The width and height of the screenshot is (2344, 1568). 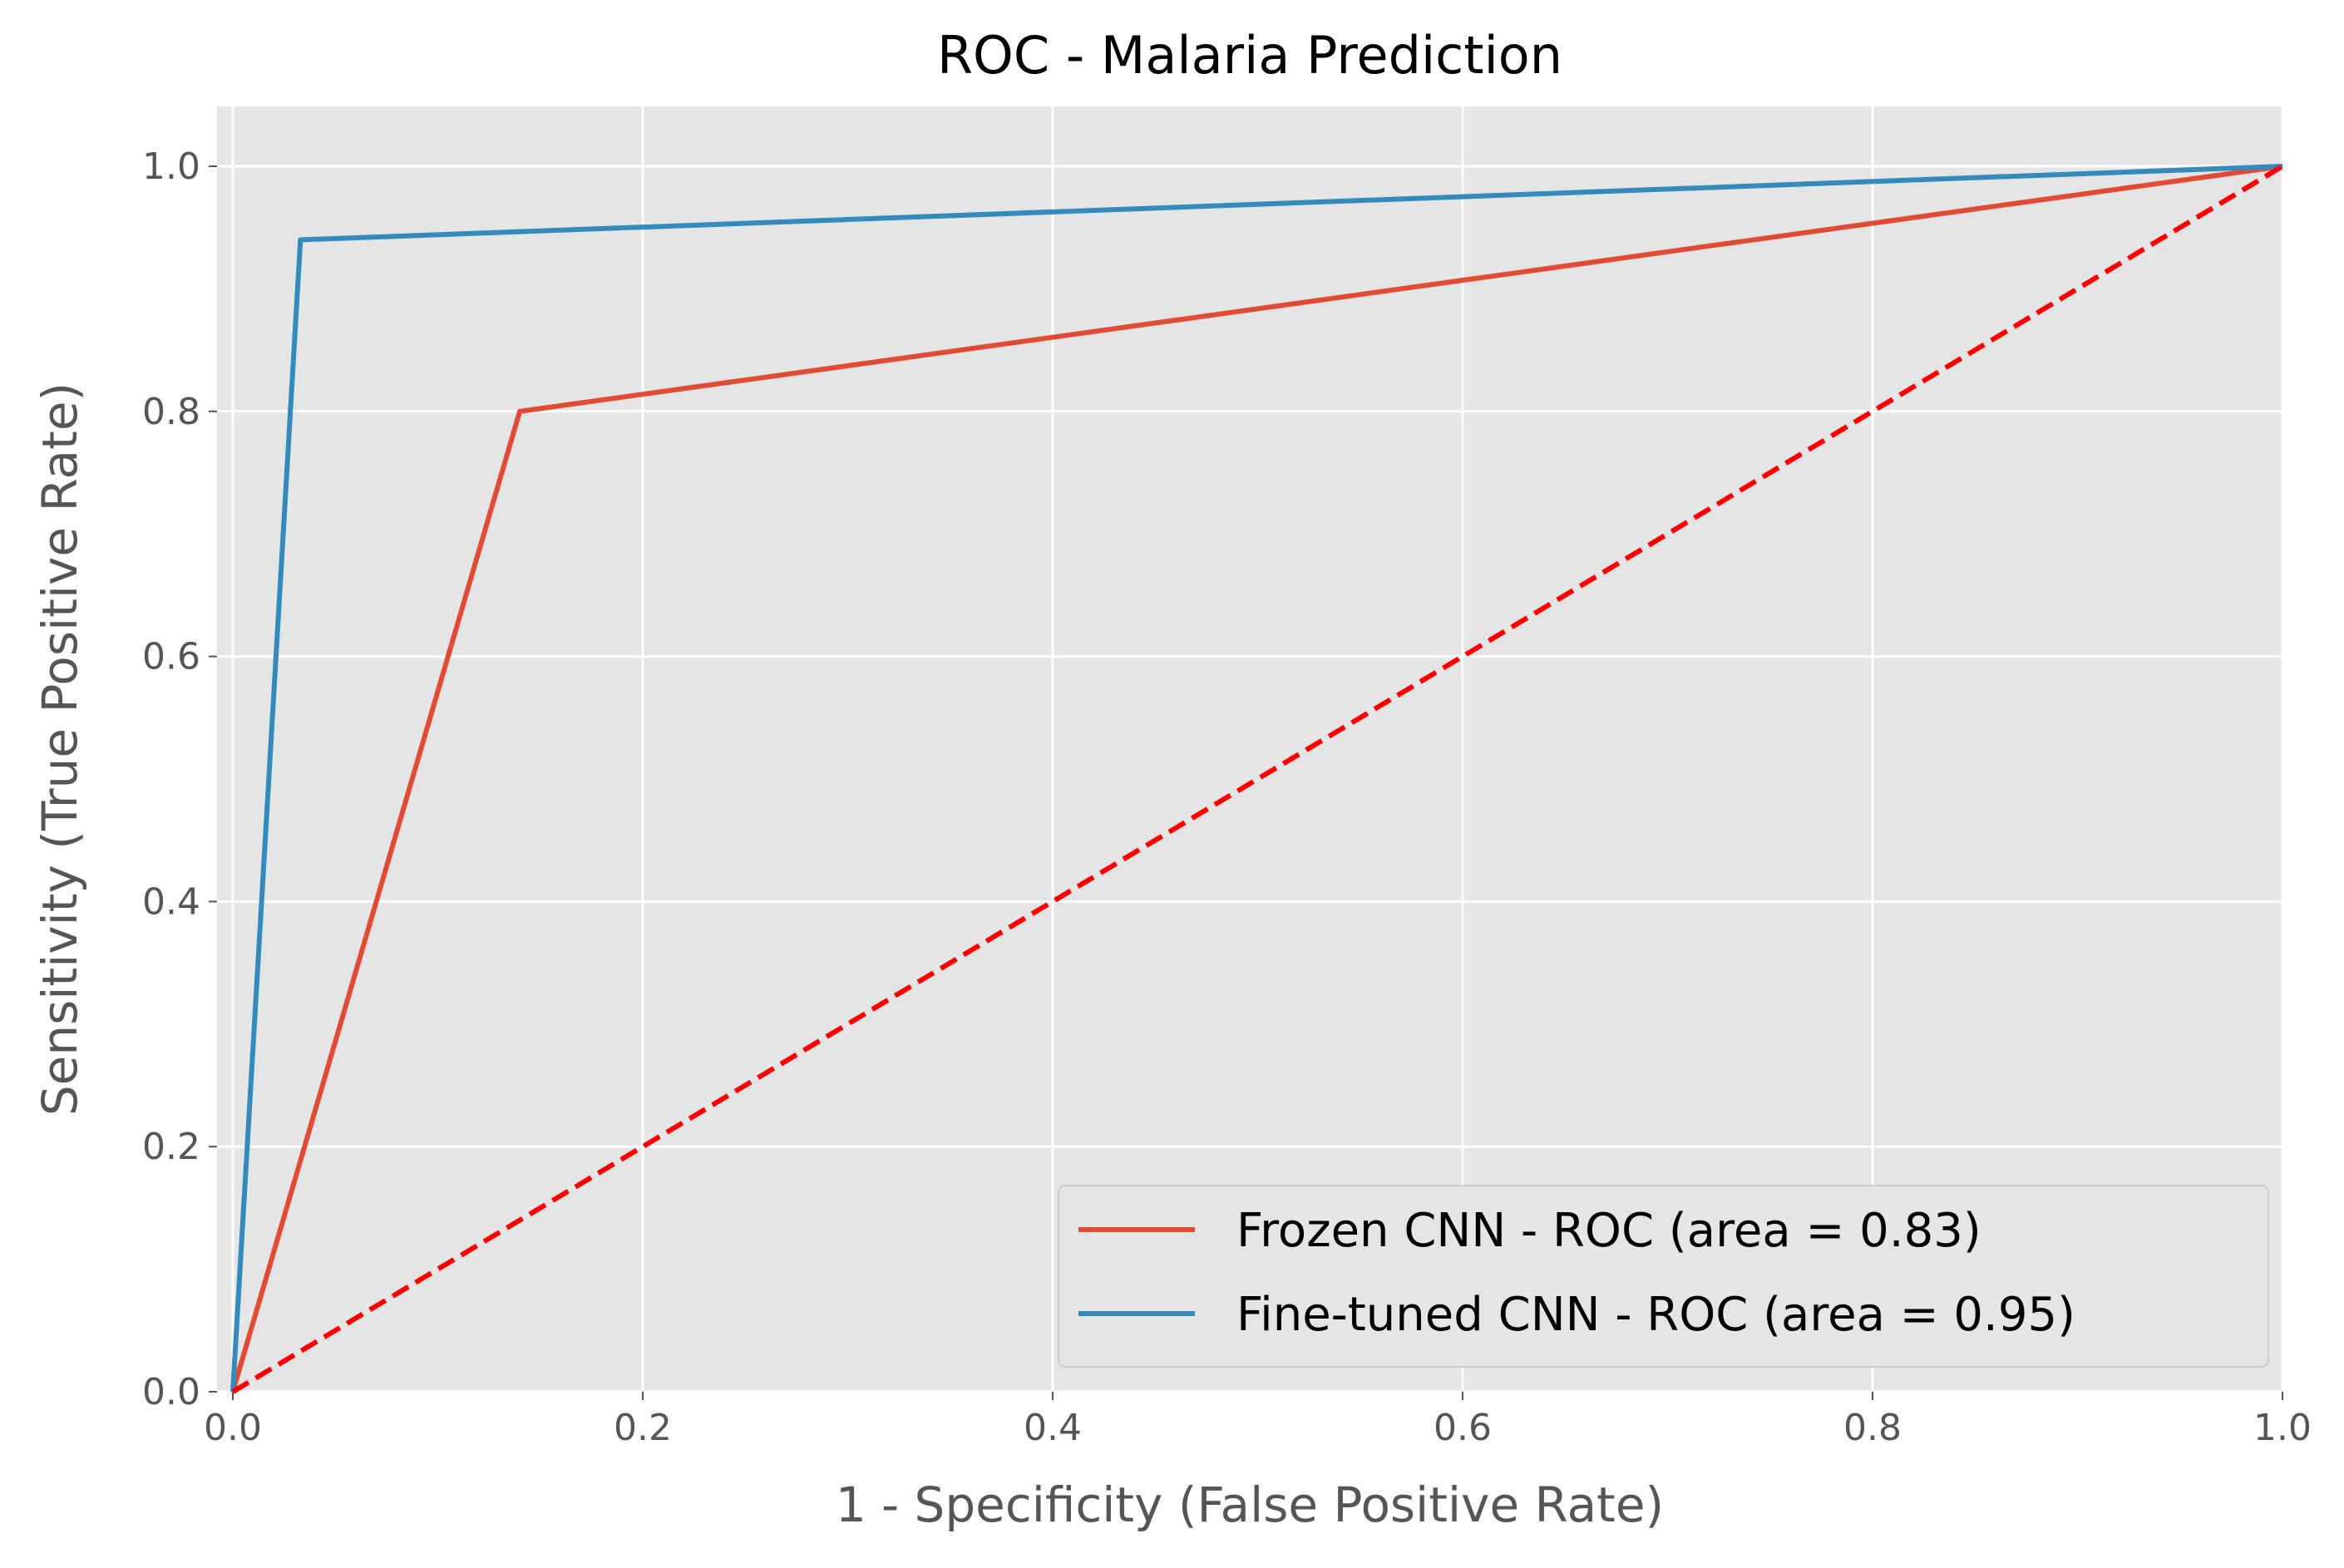 I want to click on y-tick-label: 0.2, so click(x=171, y=1147).